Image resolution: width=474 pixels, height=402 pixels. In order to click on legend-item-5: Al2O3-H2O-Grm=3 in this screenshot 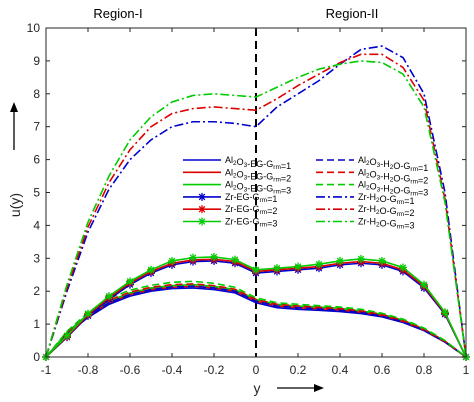, I will do `click(372, 189)`.